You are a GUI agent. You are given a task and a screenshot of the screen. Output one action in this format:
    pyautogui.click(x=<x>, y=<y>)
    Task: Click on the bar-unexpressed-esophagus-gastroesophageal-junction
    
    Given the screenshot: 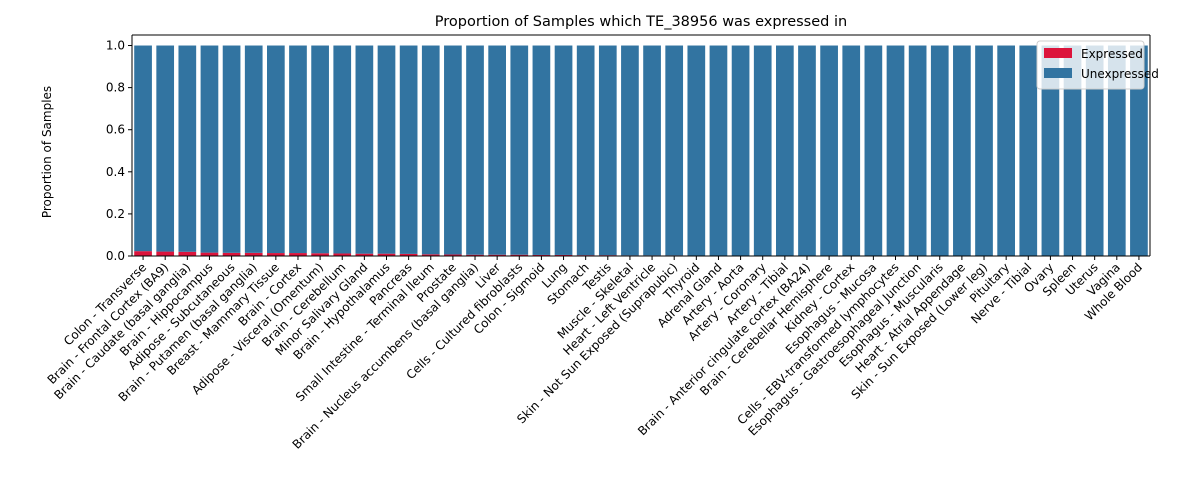 What is the action you would take?
    pyautogui.click(x=917, y=150)
    